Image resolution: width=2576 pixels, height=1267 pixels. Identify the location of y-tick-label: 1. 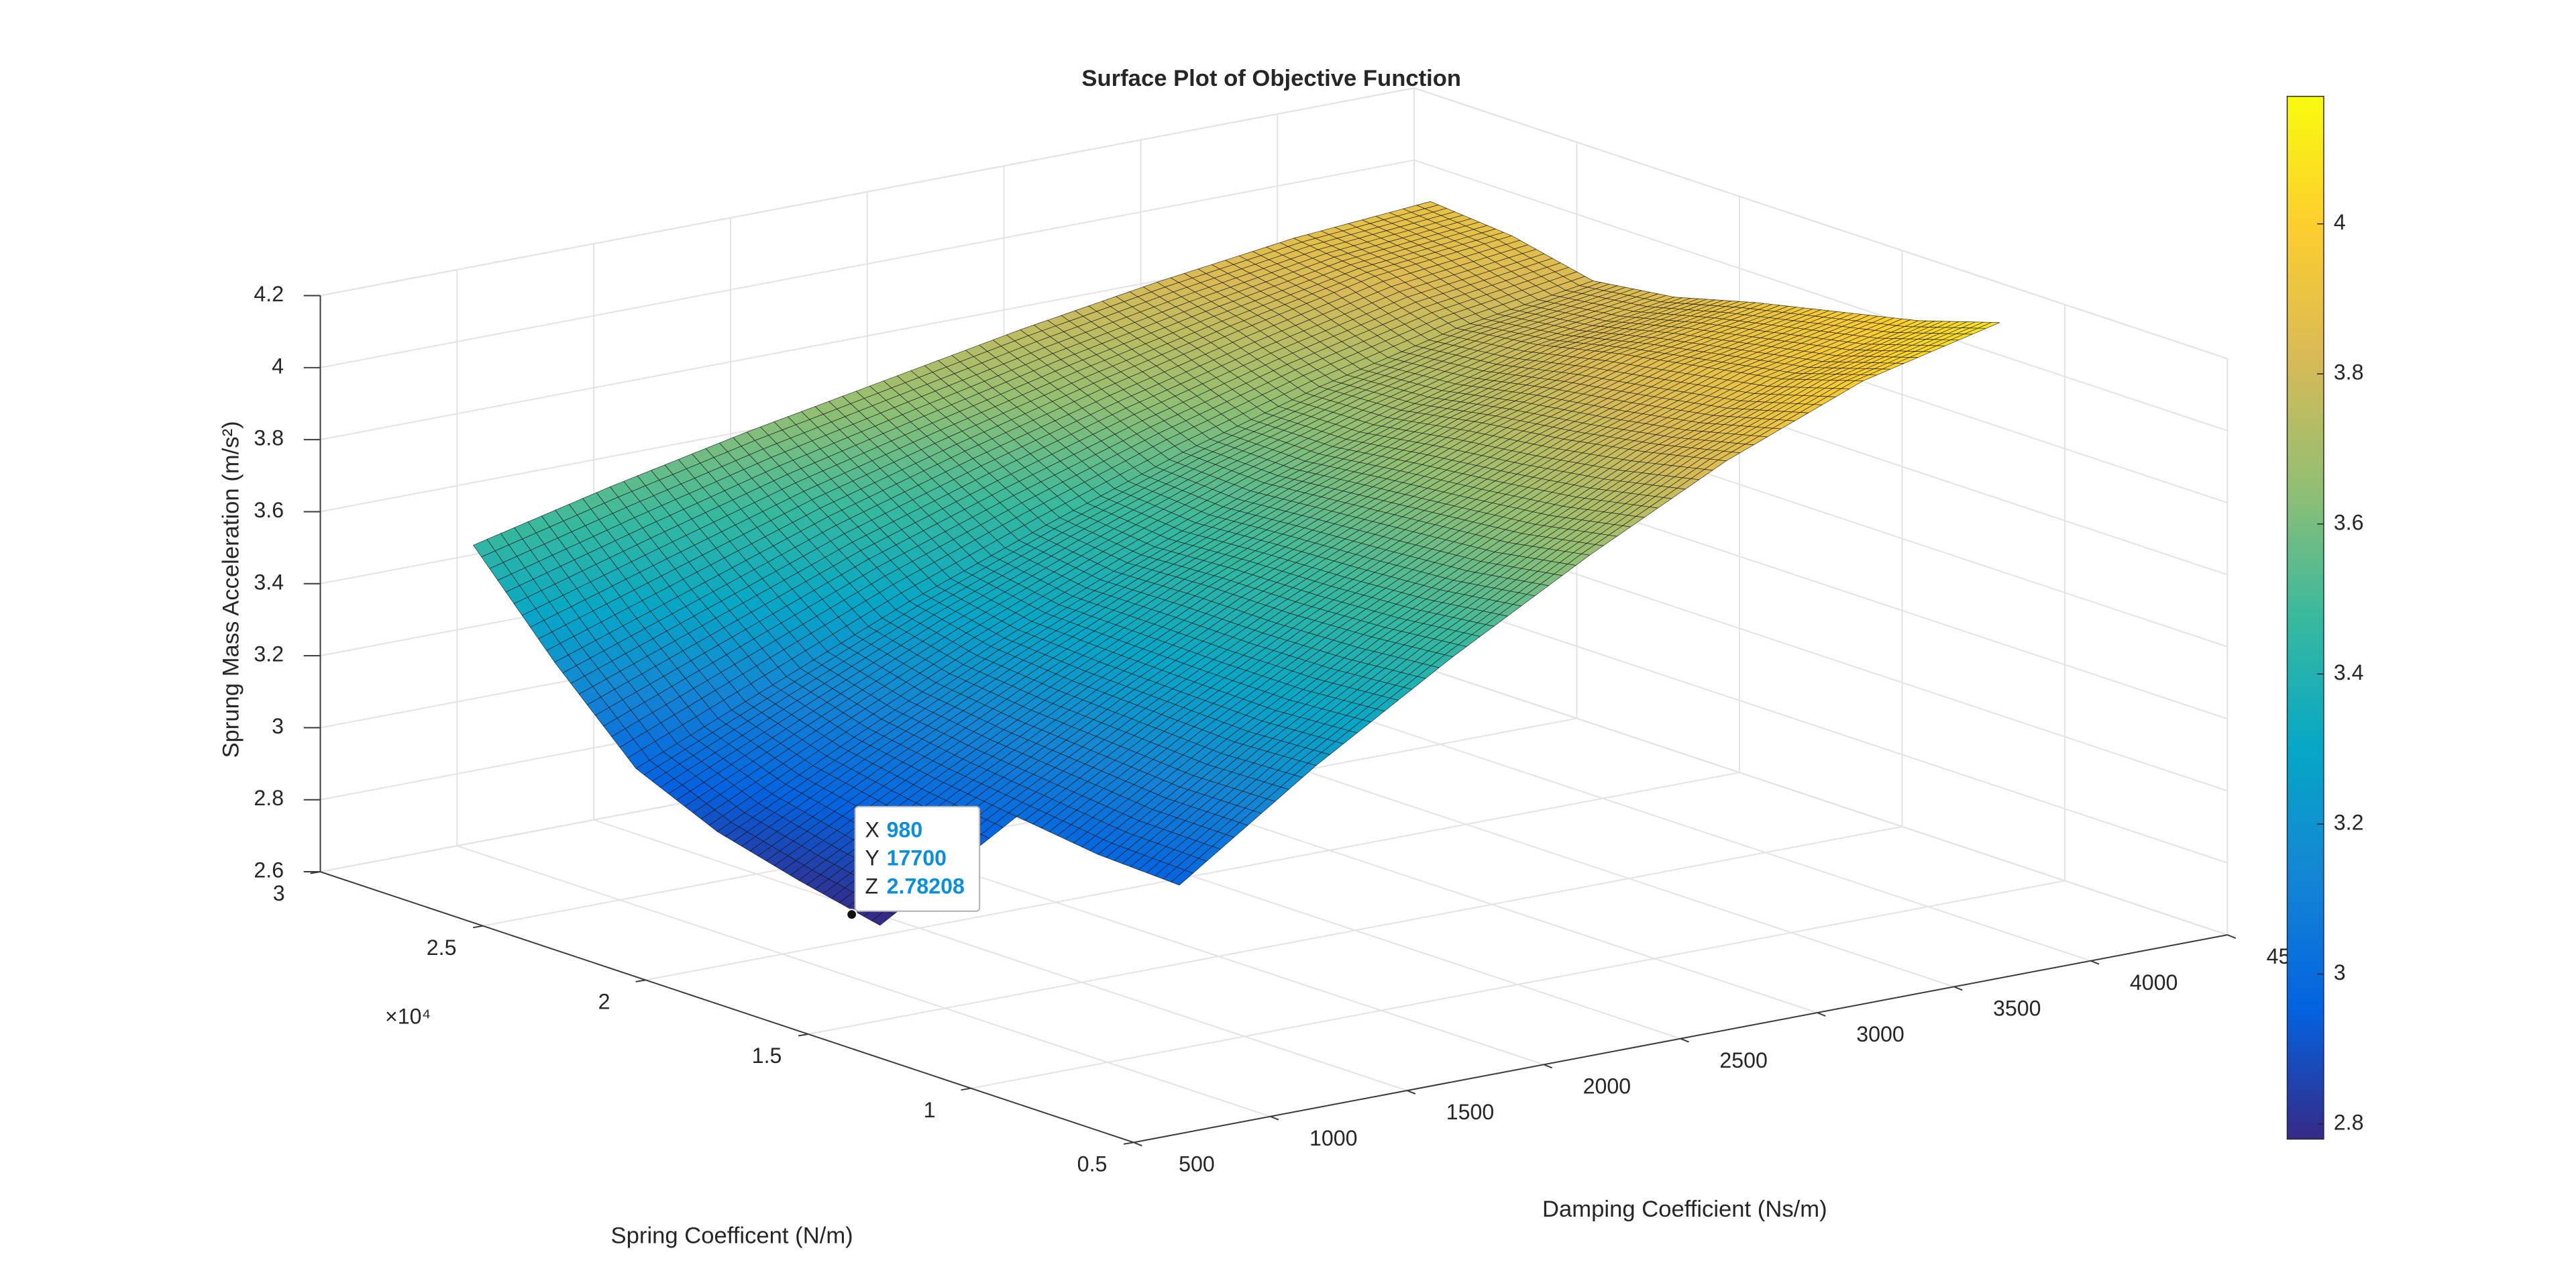
(930, 1110).